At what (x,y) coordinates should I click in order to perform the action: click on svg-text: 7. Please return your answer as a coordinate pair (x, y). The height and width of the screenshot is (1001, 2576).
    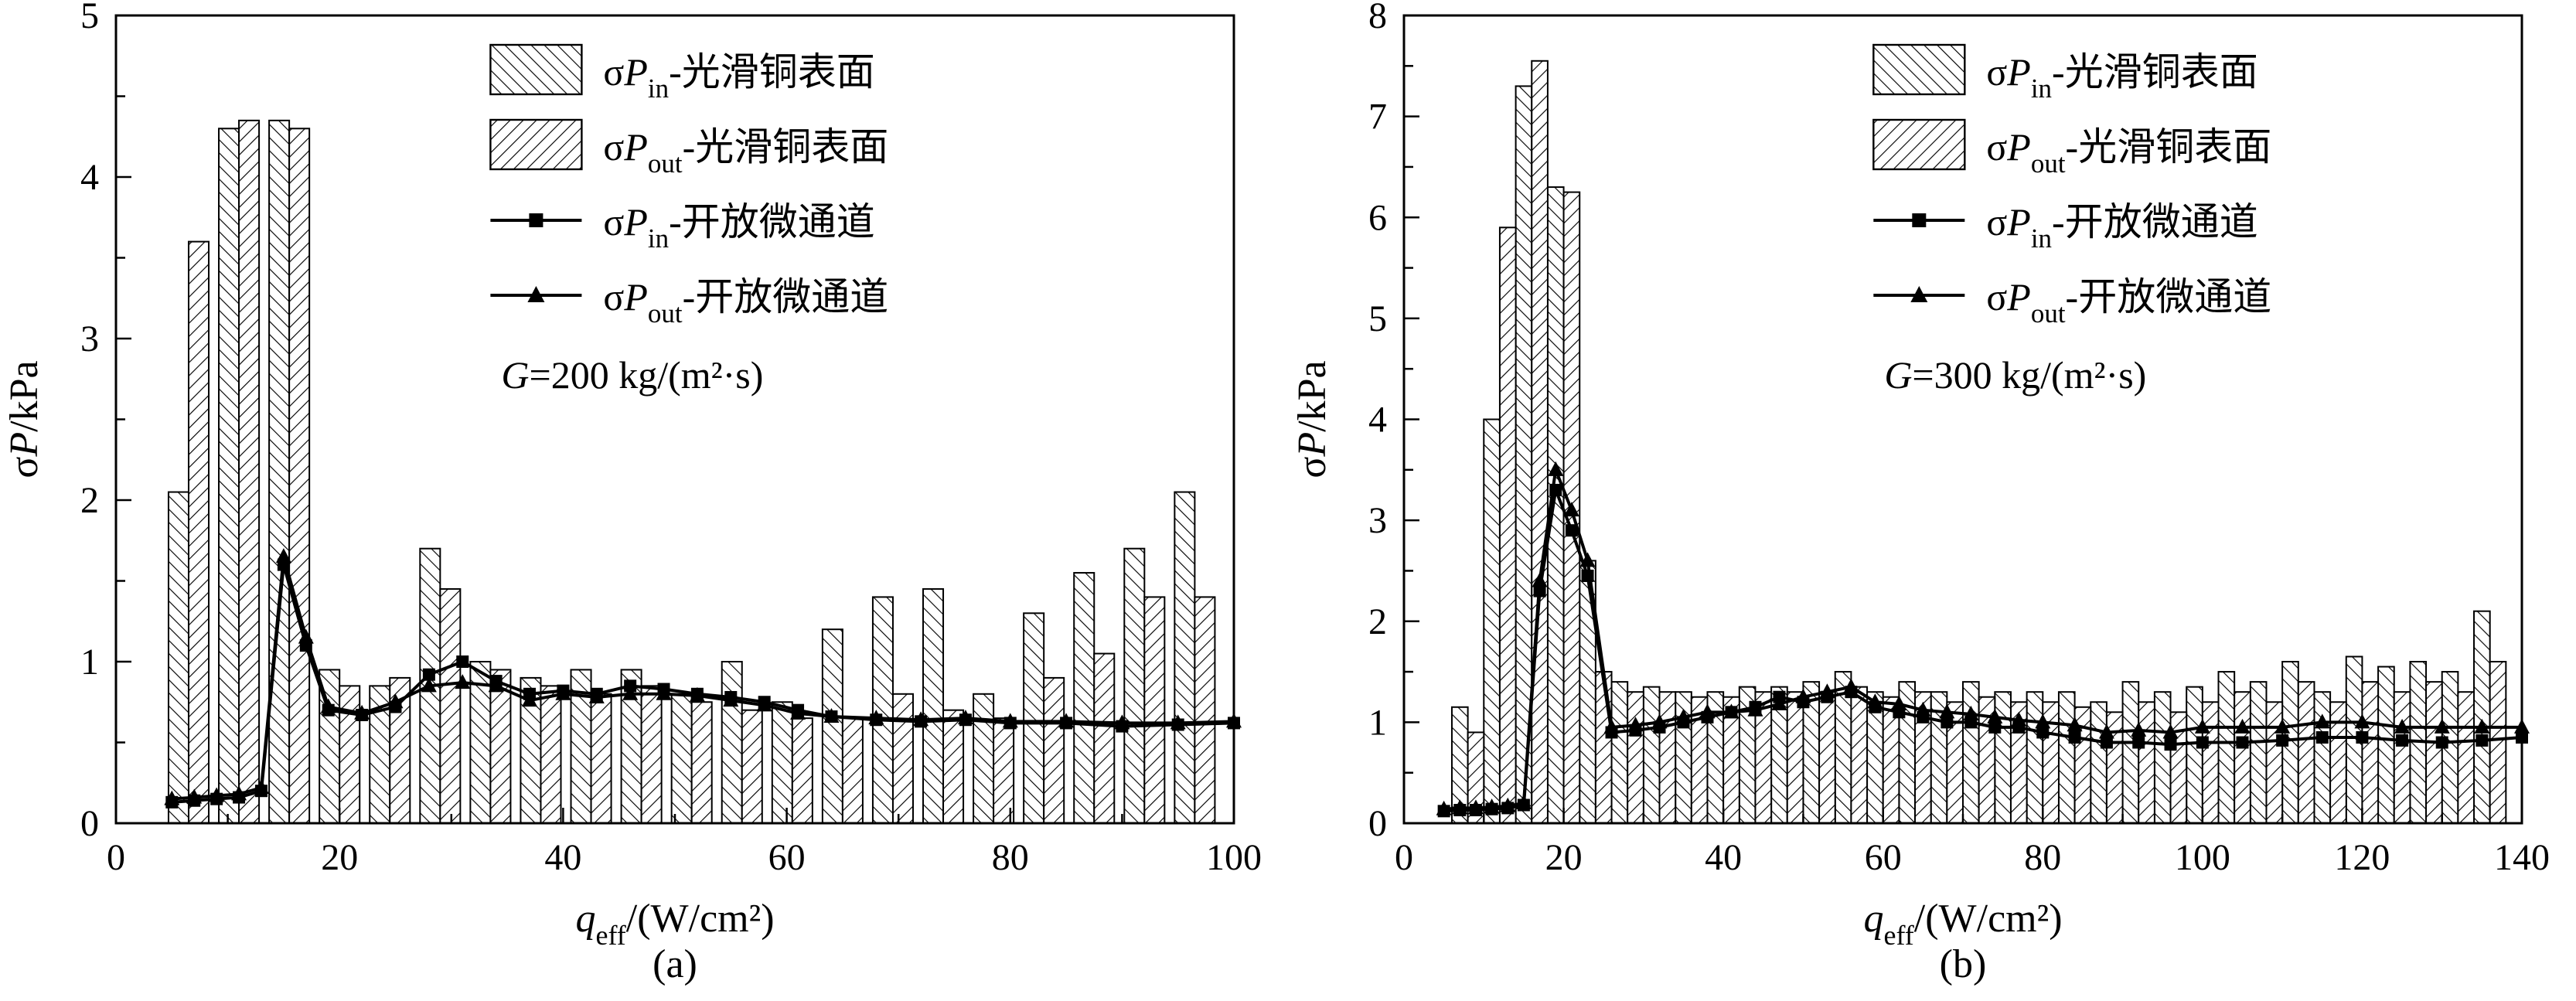
    Looking at the image, I should click on (1377, 117).